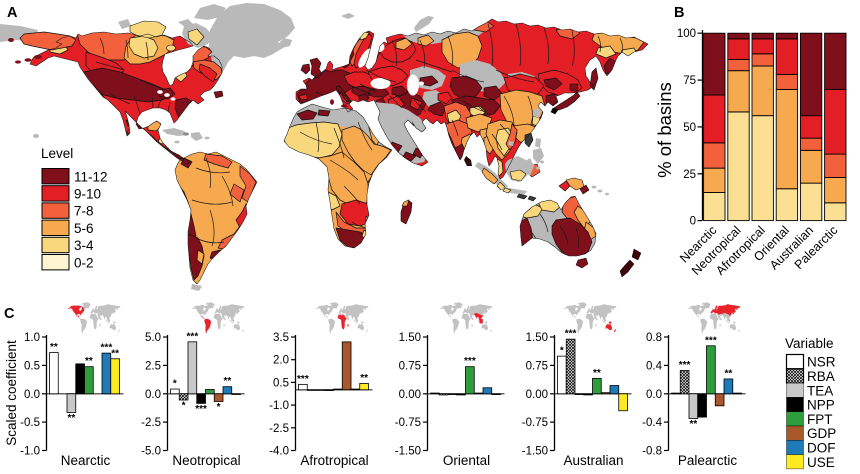  I want to click on svg-text: 75, so click(689, 81).